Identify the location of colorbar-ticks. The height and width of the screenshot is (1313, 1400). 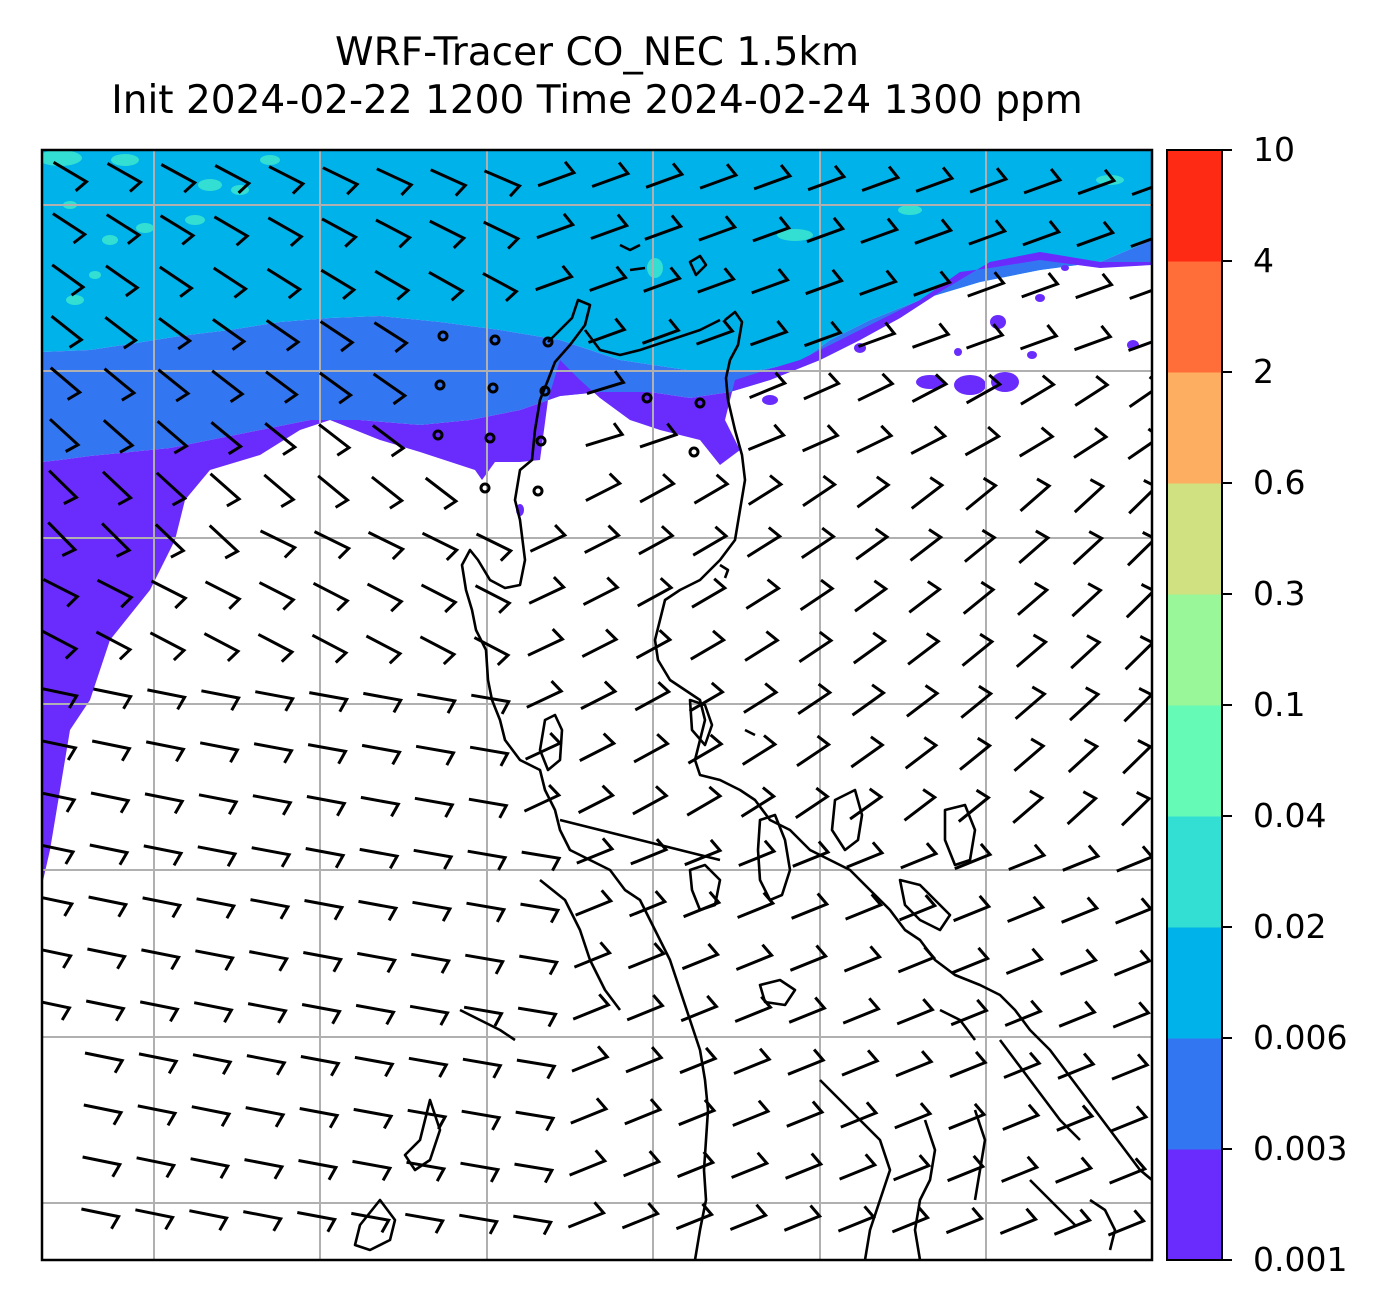
(1227, 705).